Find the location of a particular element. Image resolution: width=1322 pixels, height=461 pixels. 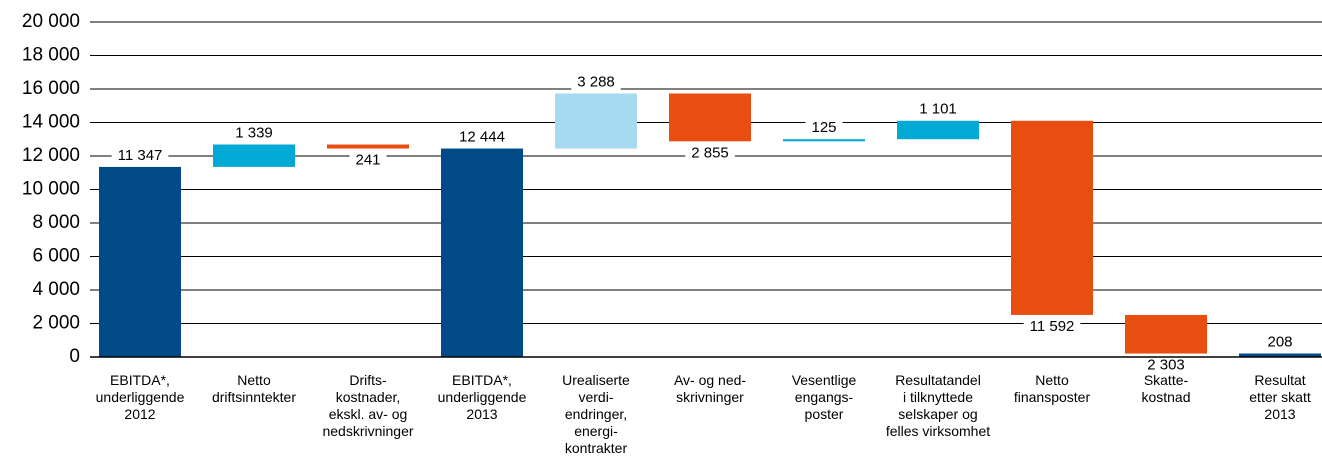

value-label: 12 444 is located at coordinates (482, 137).